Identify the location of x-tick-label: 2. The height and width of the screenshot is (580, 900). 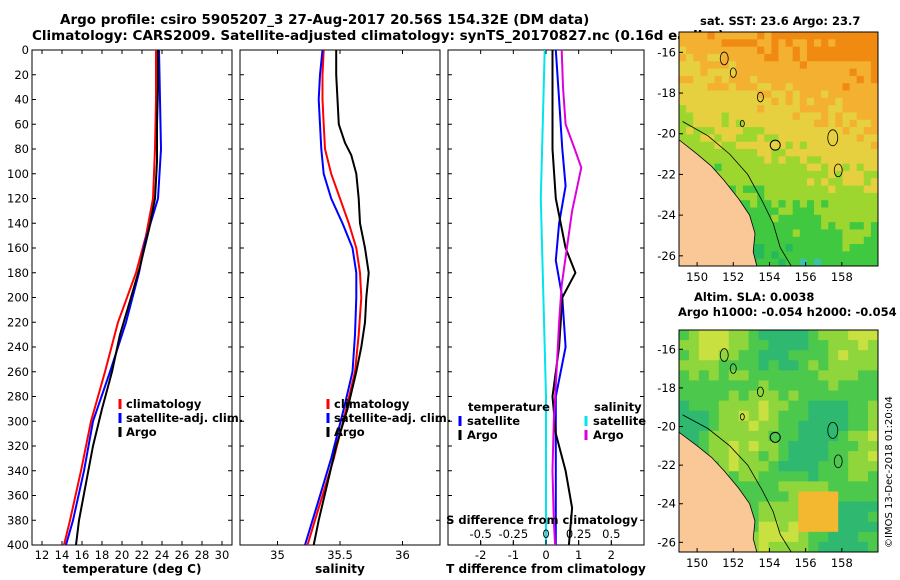
(611, 555).